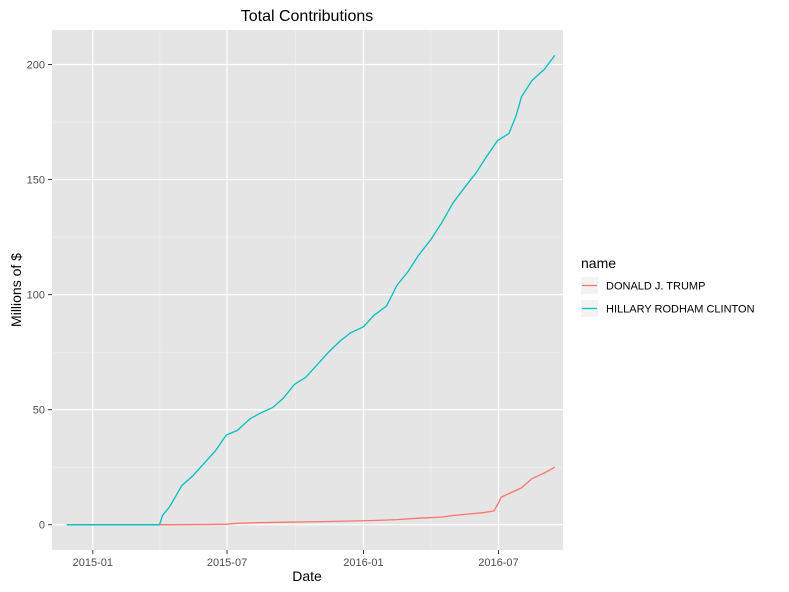  What do you see at coordinates (296, 559) in the screenshot?
I see `x-axis: 2015-01 2015-07 2016-01 2016-07` at bounding box center [296, 559].